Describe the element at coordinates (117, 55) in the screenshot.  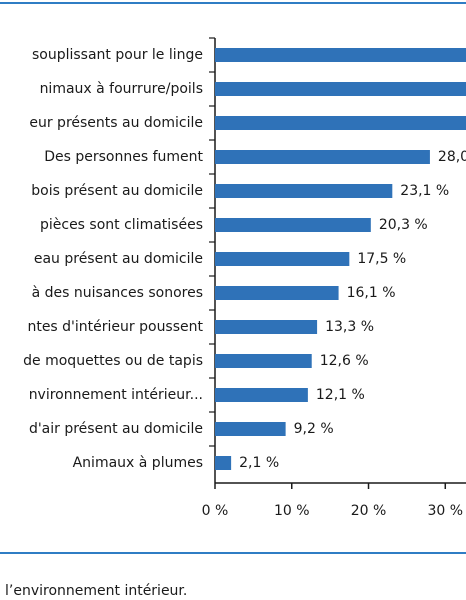
I see `y-tick-label: souplissant pour le linge` at that location.